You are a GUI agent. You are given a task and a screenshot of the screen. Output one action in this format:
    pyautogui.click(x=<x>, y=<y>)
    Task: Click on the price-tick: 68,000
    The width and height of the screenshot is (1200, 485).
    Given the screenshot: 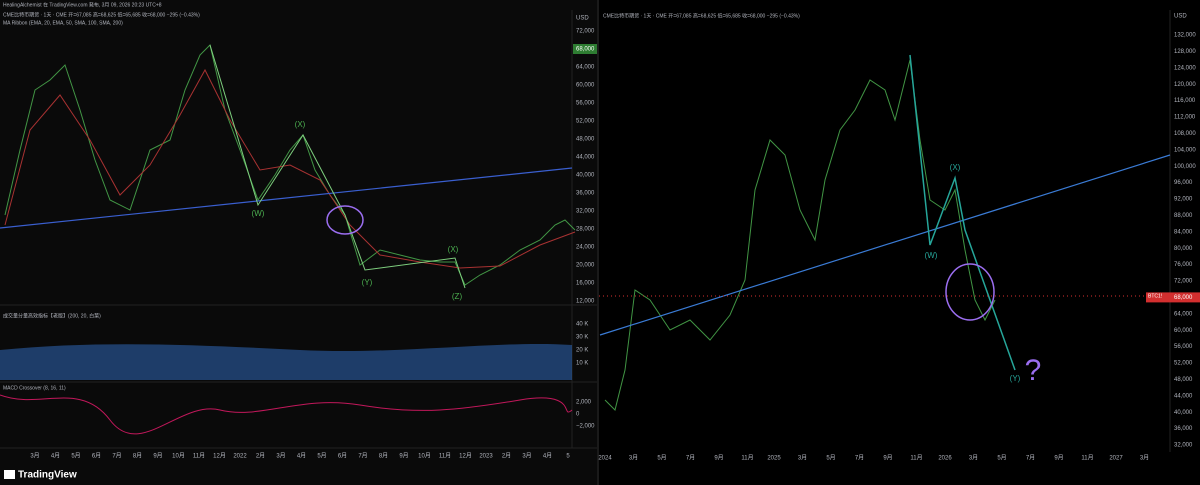 What is the action you would take?
    pyautogui.click(x=585, y=50)
    